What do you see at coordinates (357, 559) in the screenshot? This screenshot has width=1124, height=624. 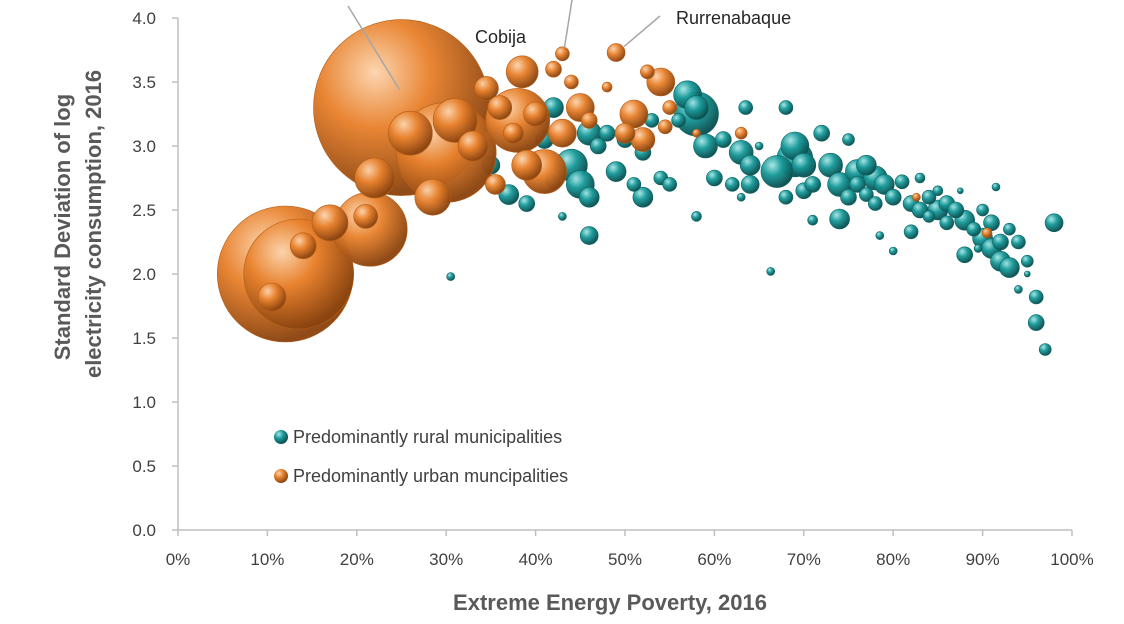 I see `x-tick-label: 20%` at bounding box center [357, 559].